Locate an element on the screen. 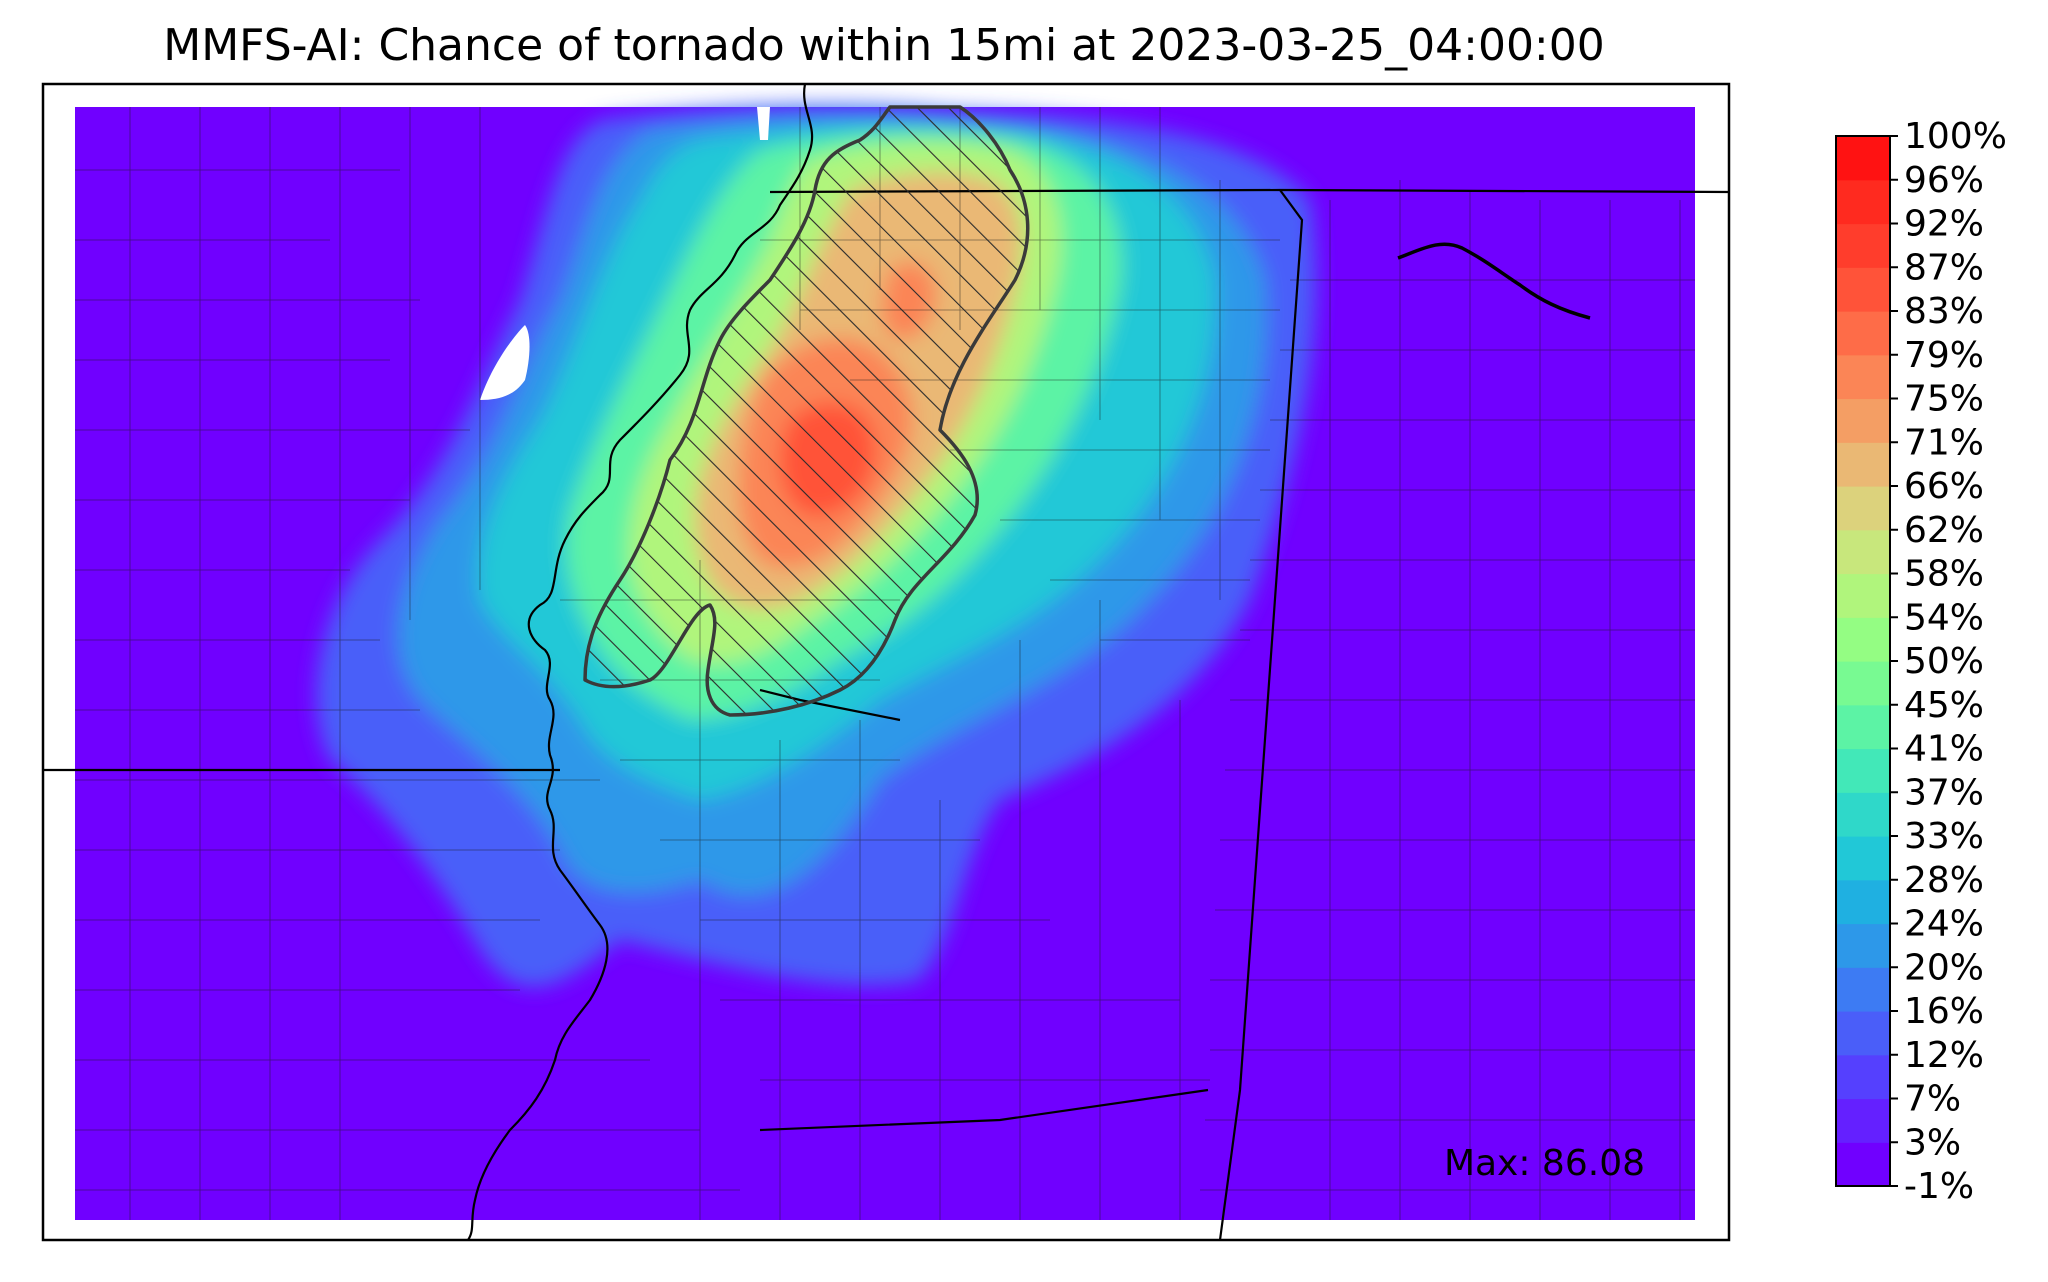  colorbar-tick-label: 12% is located at coordinates (1944, 1055).